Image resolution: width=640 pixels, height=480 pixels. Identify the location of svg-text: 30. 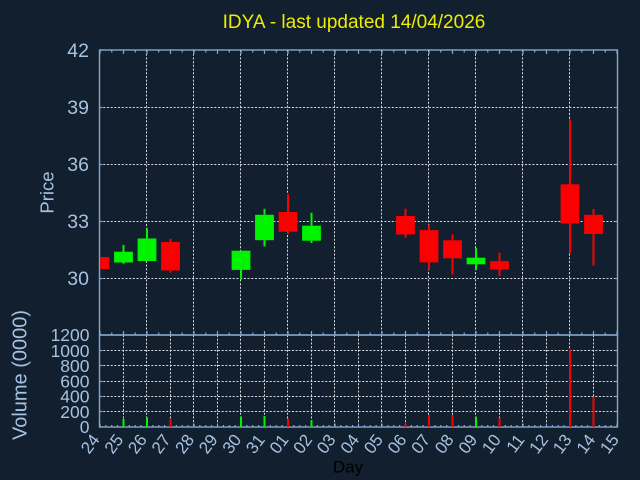
(78, 279).